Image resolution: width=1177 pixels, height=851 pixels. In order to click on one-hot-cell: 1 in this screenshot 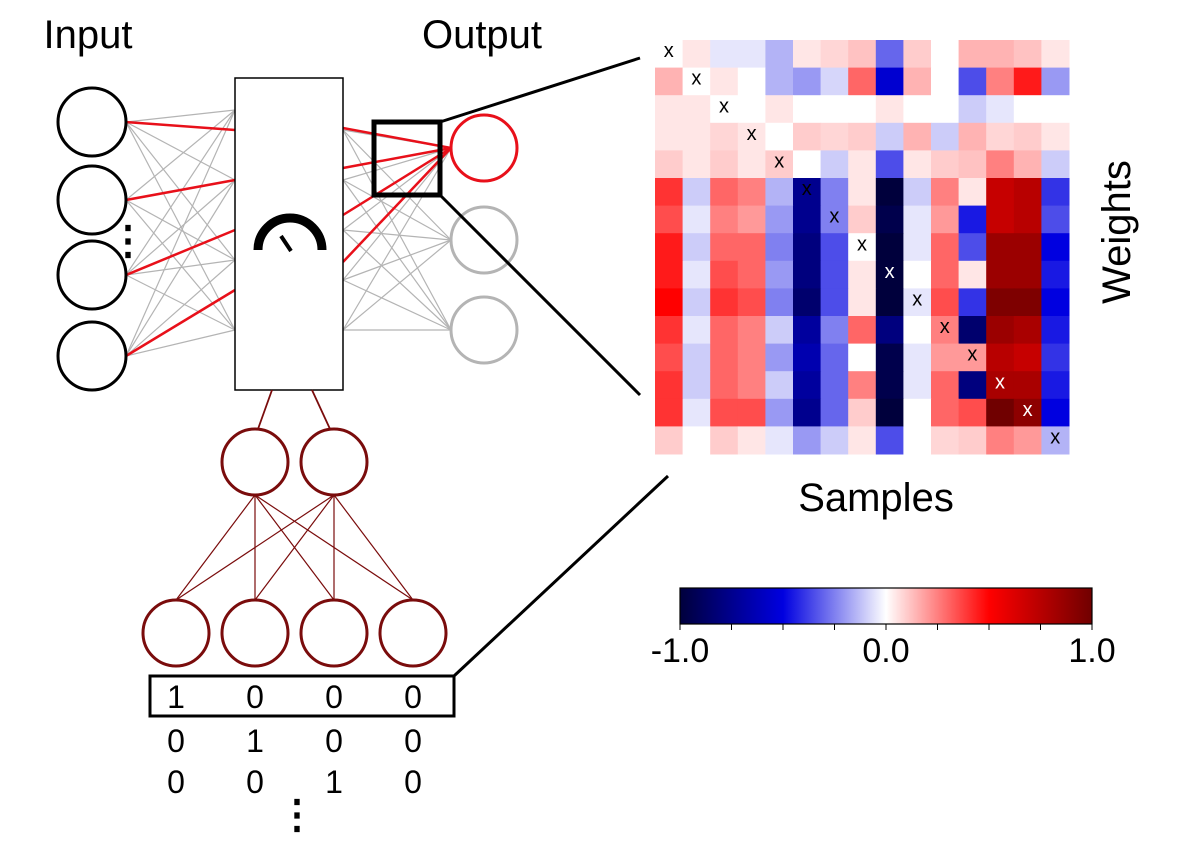, I will do `click(334, 782)`.